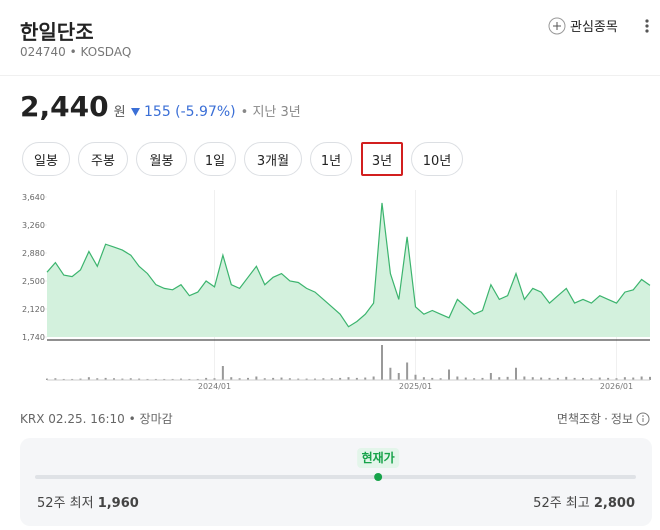 This screenshot has height=530, width=660. Describe the element at coordinates (621, 419) in the screenshot. I see `info: 정보` at that location.